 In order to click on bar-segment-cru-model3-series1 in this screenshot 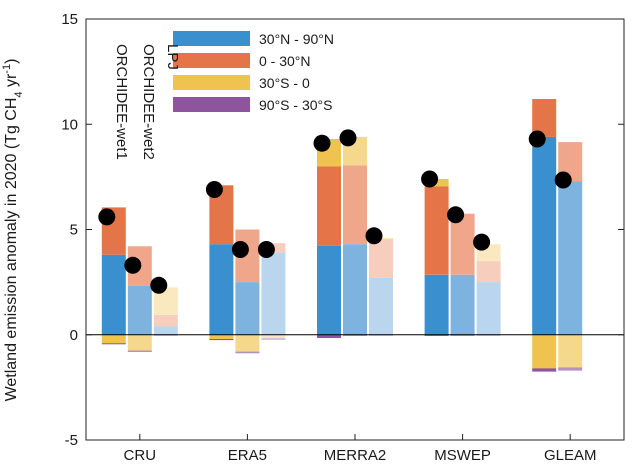, I will do `click(165, 330)`.